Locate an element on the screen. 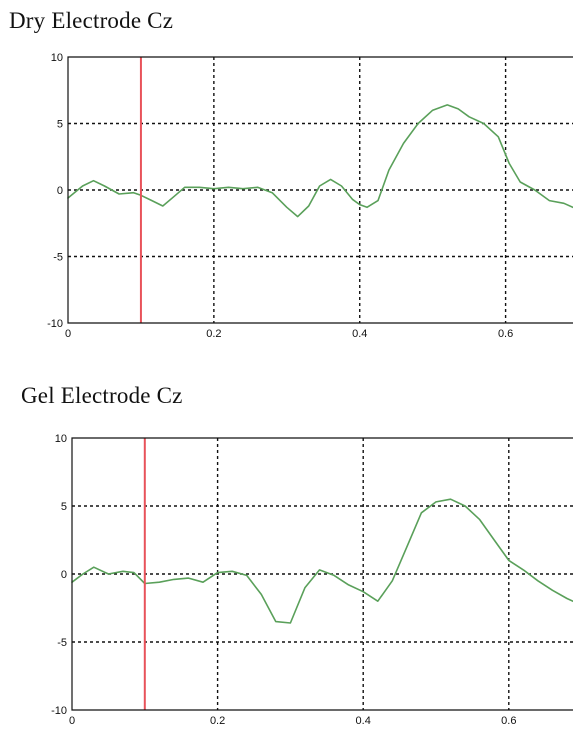 The image size is (573, 734). dry-ytick-label-0: 10 is located at coordinates (57, 58).